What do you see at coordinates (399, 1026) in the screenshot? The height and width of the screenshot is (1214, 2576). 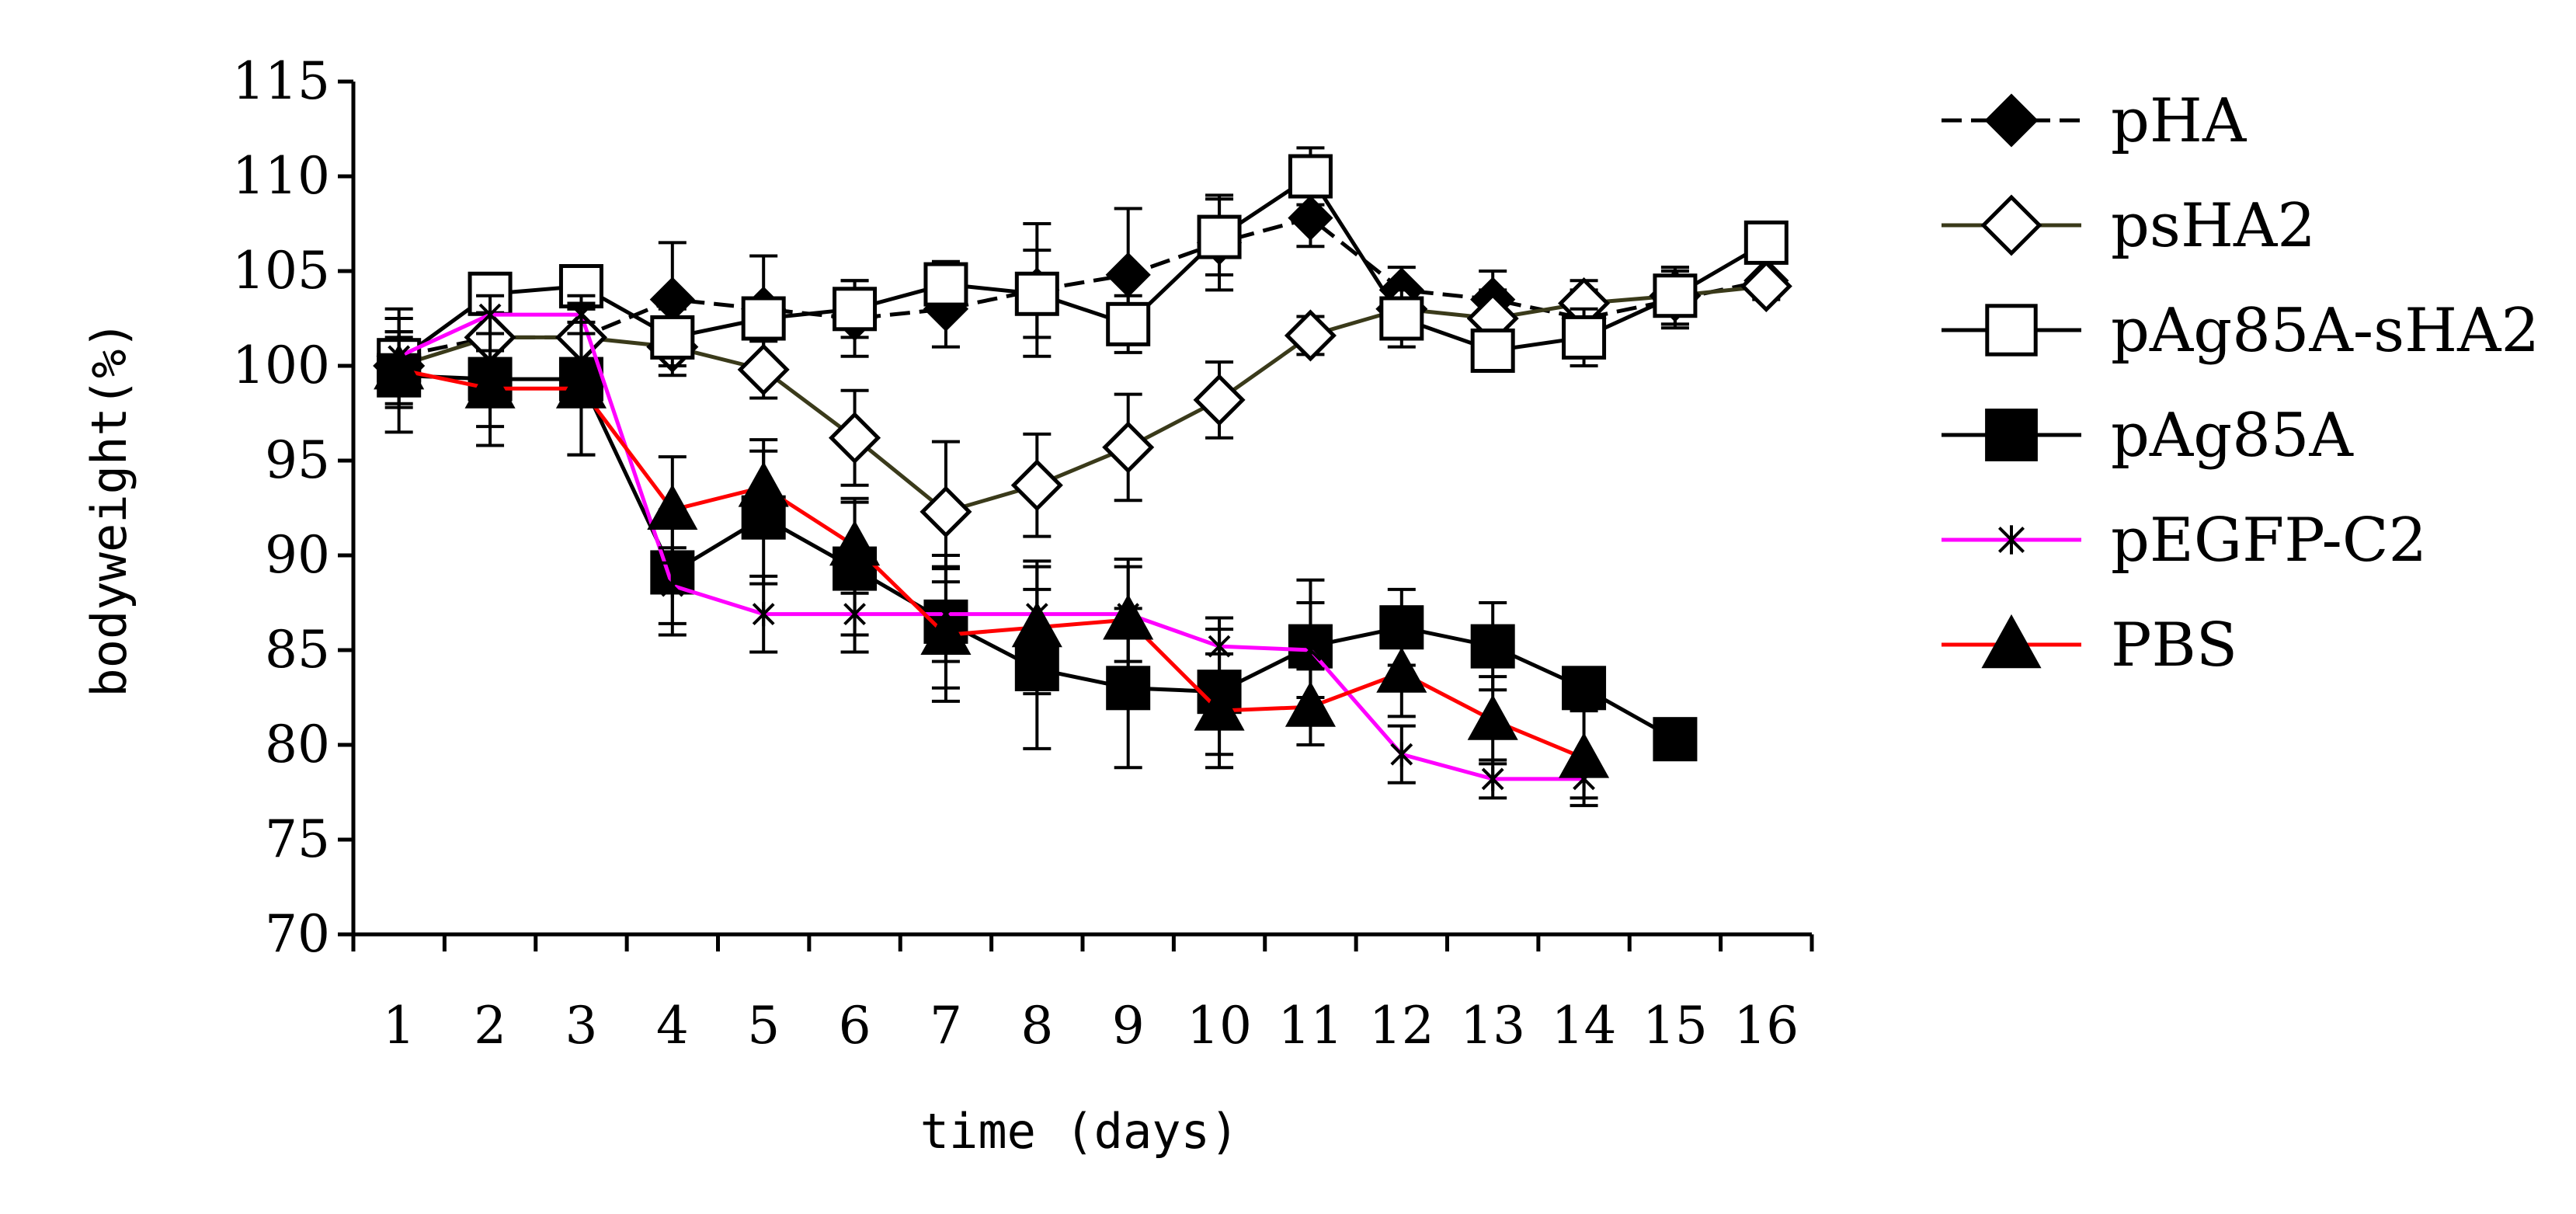 I see `x-tick-label: 1` at bounding box center [399, 1026].